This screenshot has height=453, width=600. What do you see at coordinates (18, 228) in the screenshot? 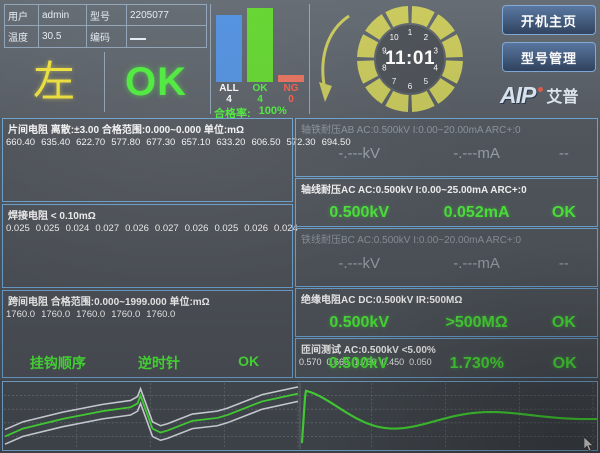
I see `weld-value-0: 0.025` at bounding box center [18, 228].